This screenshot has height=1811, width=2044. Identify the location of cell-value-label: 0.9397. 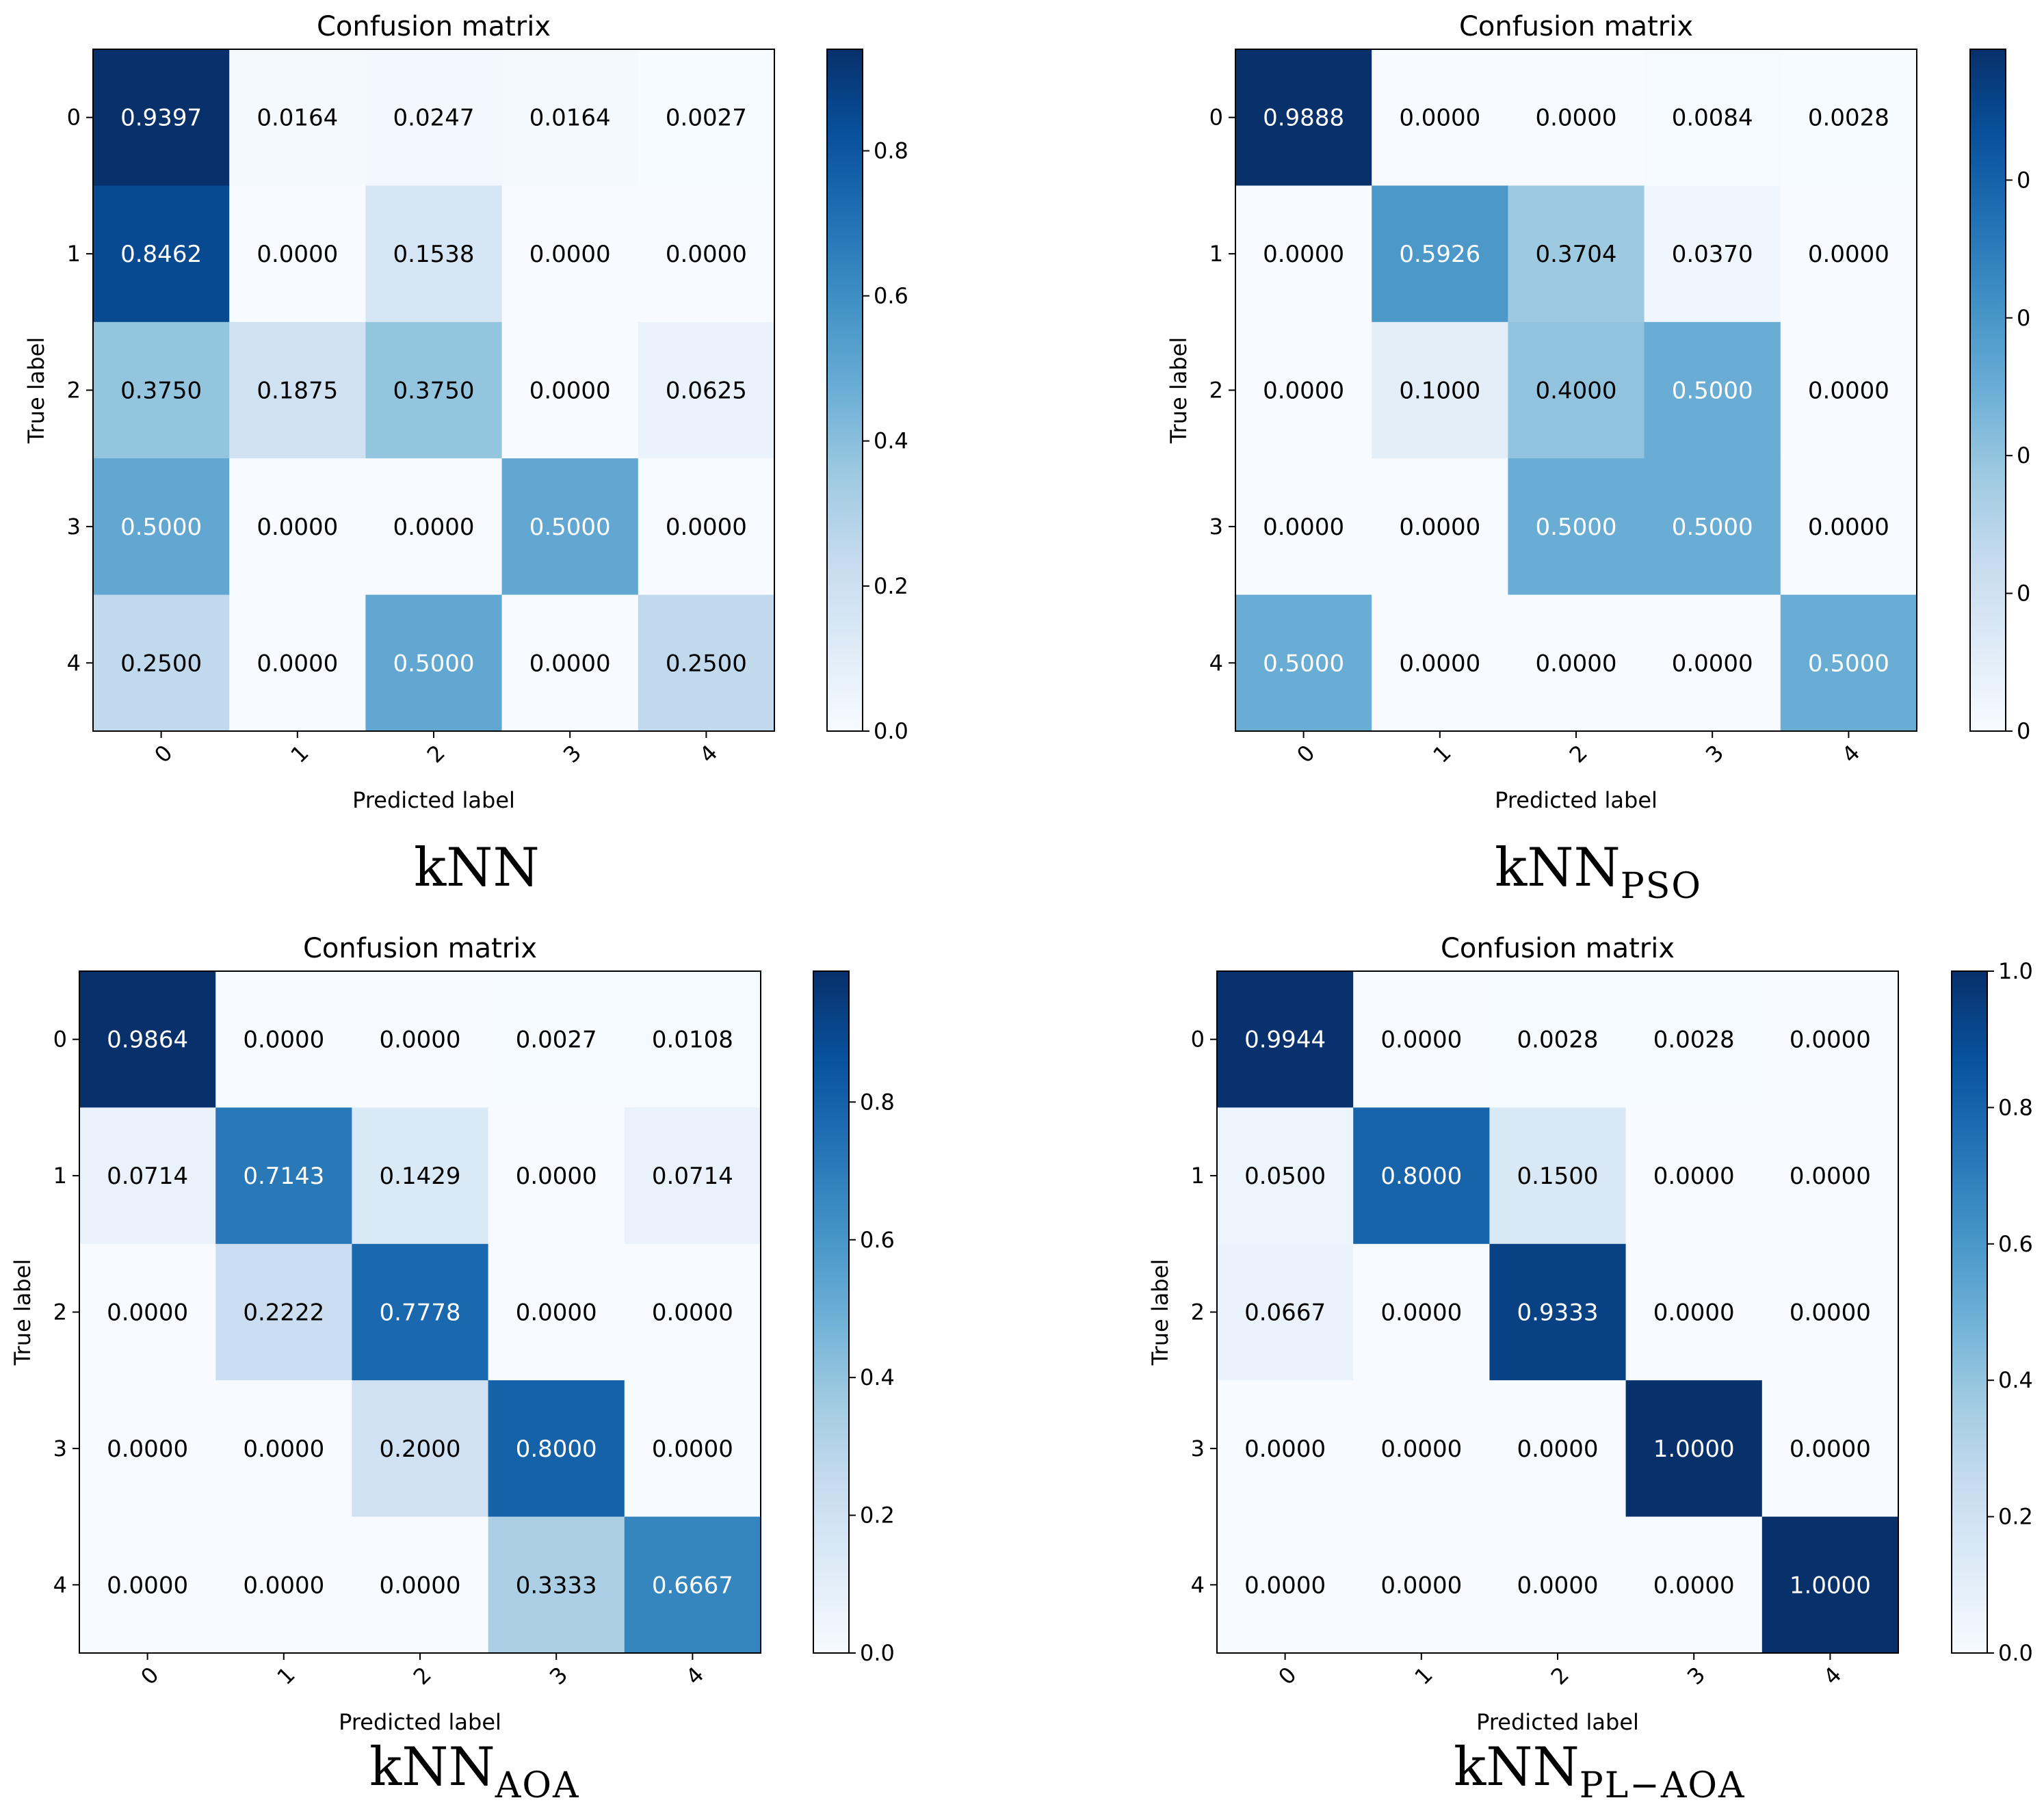
(161, 118).